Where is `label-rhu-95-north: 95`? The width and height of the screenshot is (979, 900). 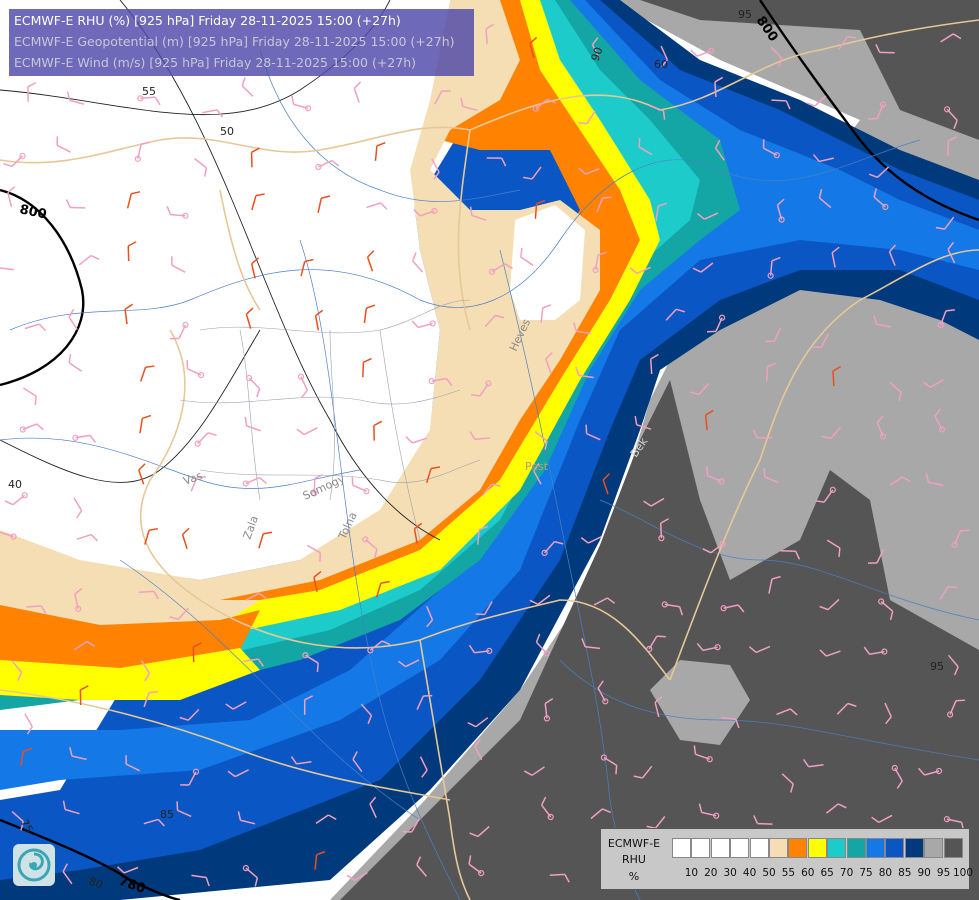 label-rhu-95-north: 95 is located at coordinates (745, 14).